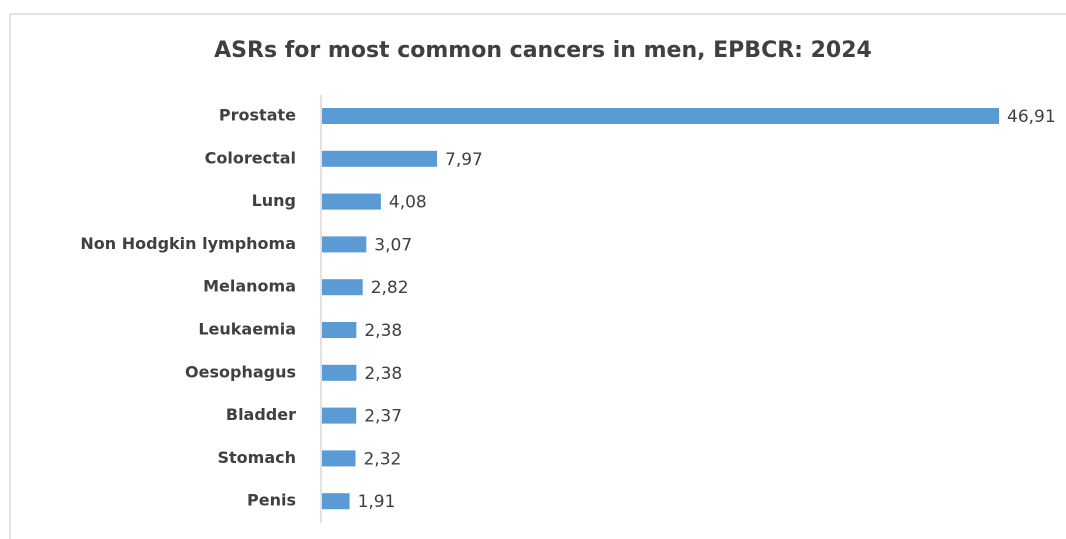 Image resolution: width=1066 pixels, height=539 pixels. Describe the element at coordinates (390, 288) in the screenshot. I see `value-label: 2,82` at that location.